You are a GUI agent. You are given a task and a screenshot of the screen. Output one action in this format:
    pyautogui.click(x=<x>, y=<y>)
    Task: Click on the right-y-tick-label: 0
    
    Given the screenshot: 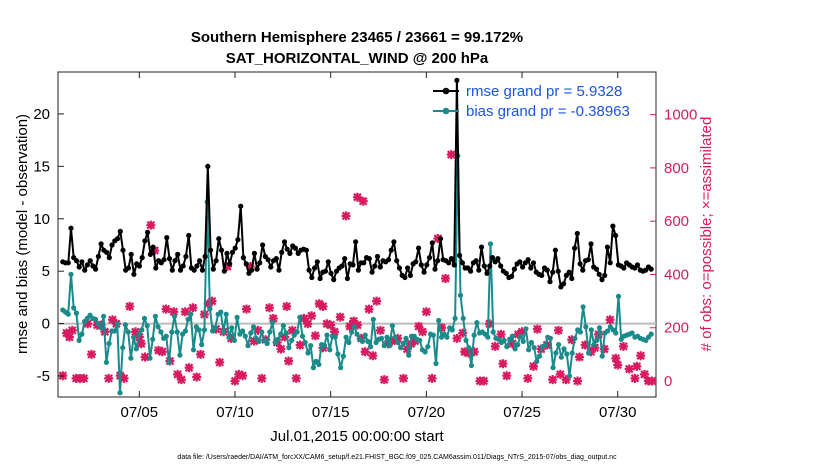 What is the action you would take?
    pyautogui.click(x=668, y=381)
    